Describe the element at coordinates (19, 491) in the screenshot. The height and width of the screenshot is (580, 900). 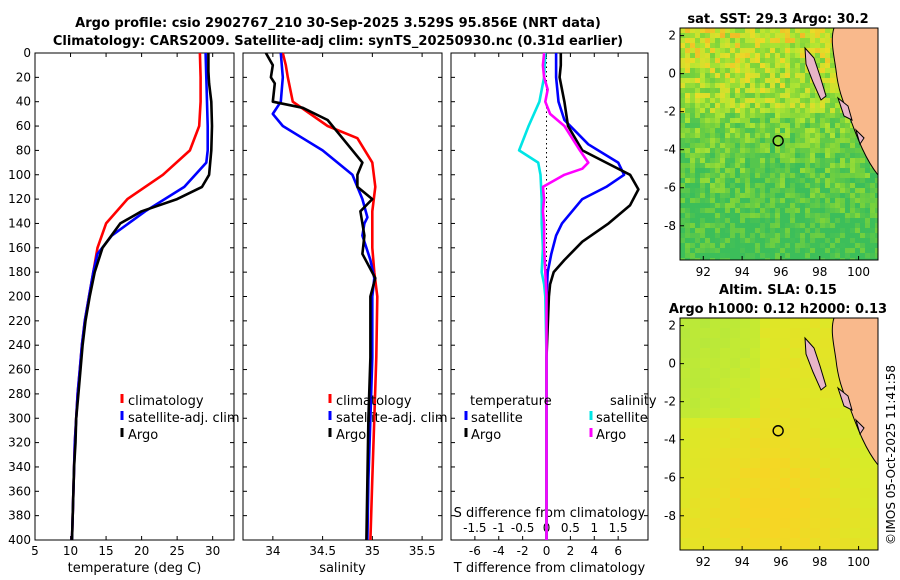
I see `depth-tick-label: 360` at that location.